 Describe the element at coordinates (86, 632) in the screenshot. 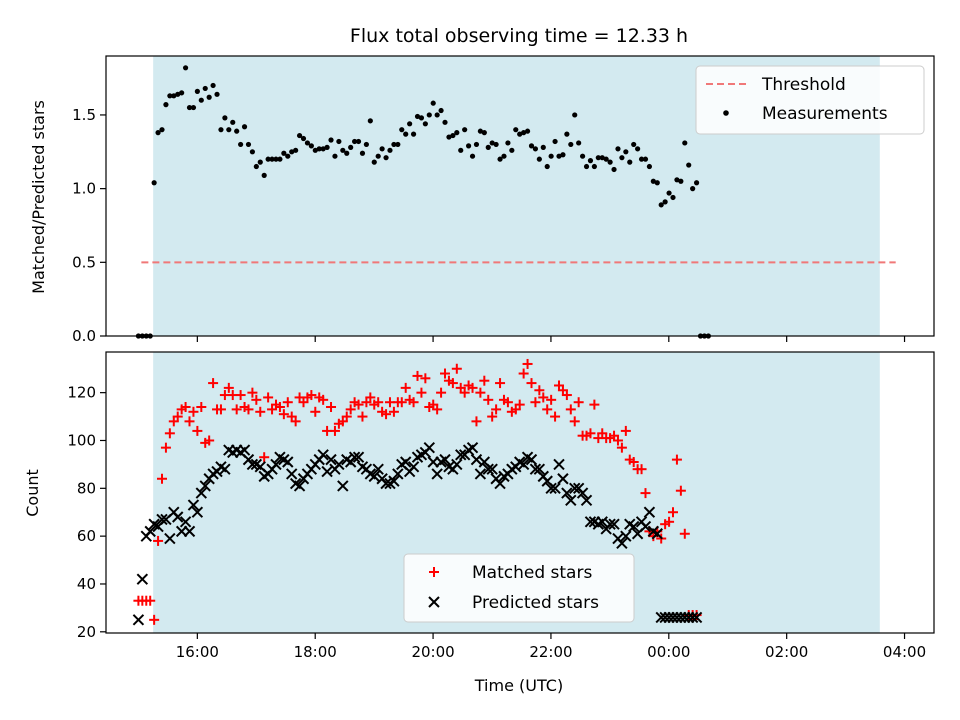

I see `y-tick-label: 20` at that location.